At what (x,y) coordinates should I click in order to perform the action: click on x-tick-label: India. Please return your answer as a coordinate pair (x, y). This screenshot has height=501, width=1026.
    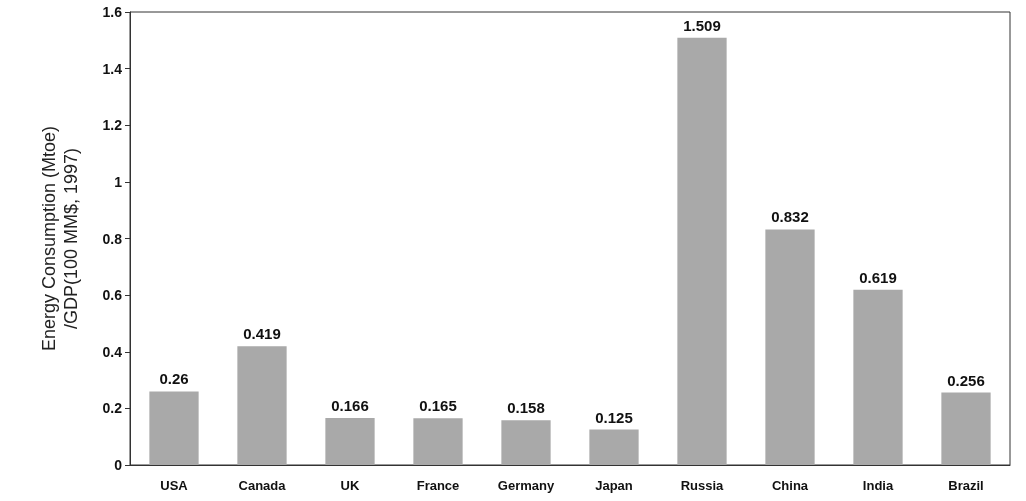
    Looking at the image, I should click on (878, 485).